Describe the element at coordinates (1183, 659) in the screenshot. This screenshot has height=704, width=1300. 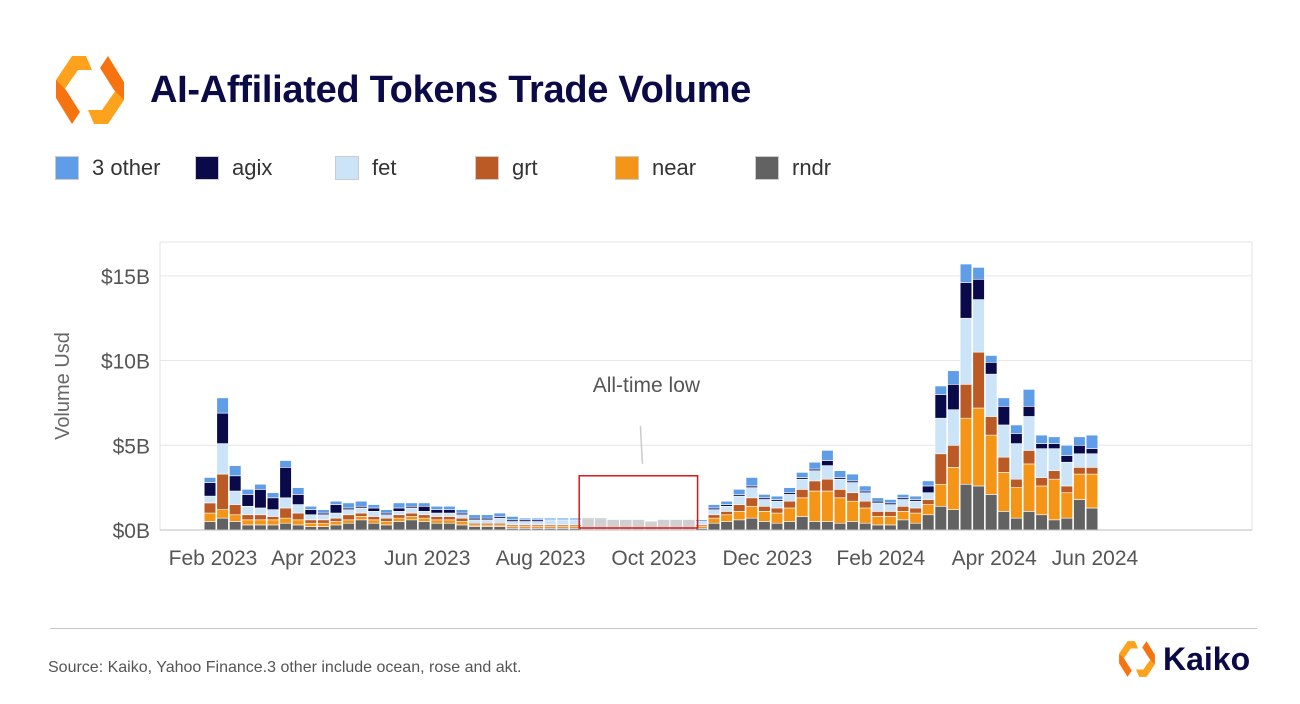
I see `kaiko-brand: Kaiko` at that location.